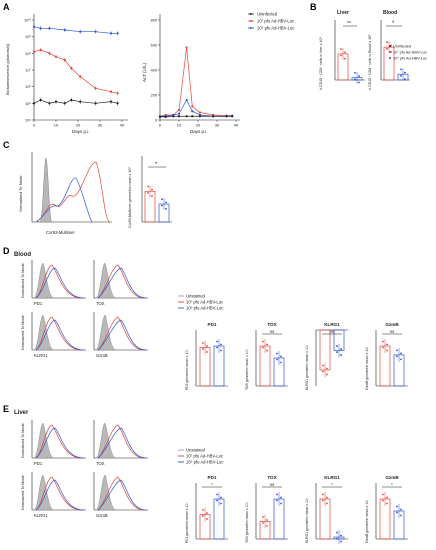 This screenshot has height=550, width=436. What do you see at coordinates (6, 409) in the screenshot?
I see `panel-label-e: E` at bounding box center [6, 409].